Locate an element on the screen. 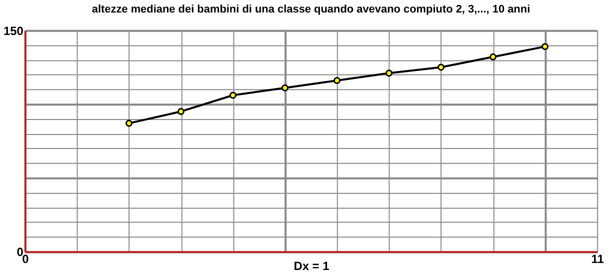 This screenshot has height=278, width=612. chart-title: altezze mediane dei bambini di una classe quando avevano compiuto 2, 3,..., 10 anni is located at coordinates (311, 9).